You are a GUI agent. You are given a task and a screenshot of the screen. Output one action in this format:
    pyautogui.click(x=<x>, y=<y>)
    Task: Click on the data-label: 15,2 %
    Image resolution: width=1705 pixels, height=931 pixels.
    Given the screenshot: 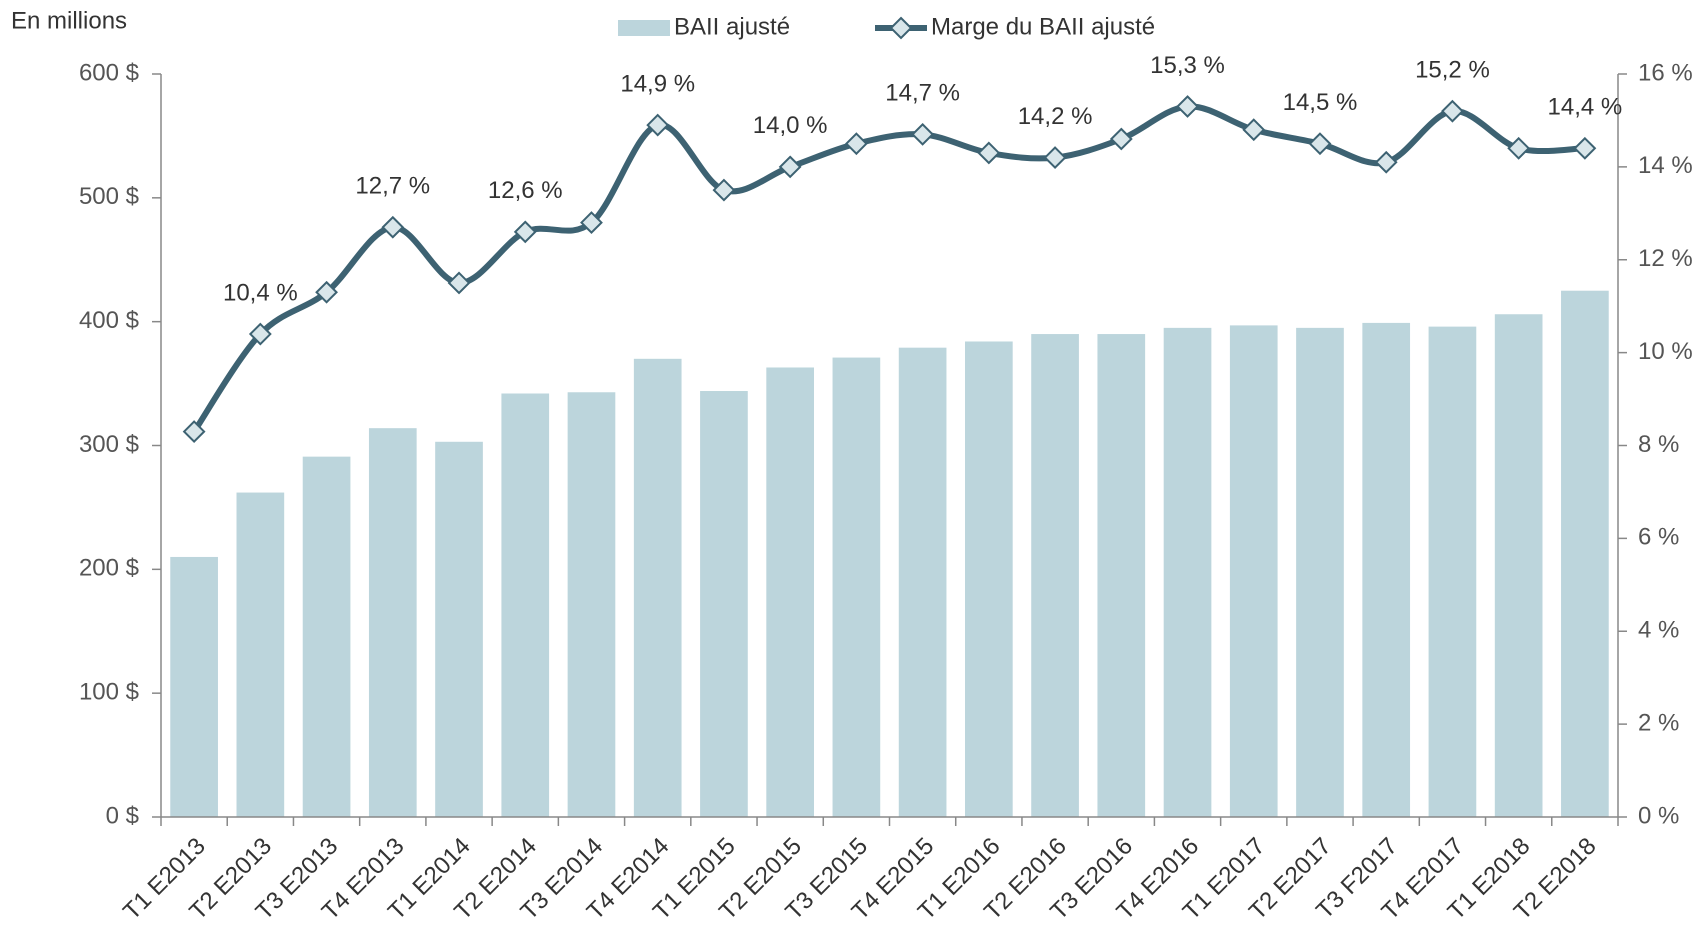 What is the action you would take?
    pyautogui.click(x=1452, y=69)
    